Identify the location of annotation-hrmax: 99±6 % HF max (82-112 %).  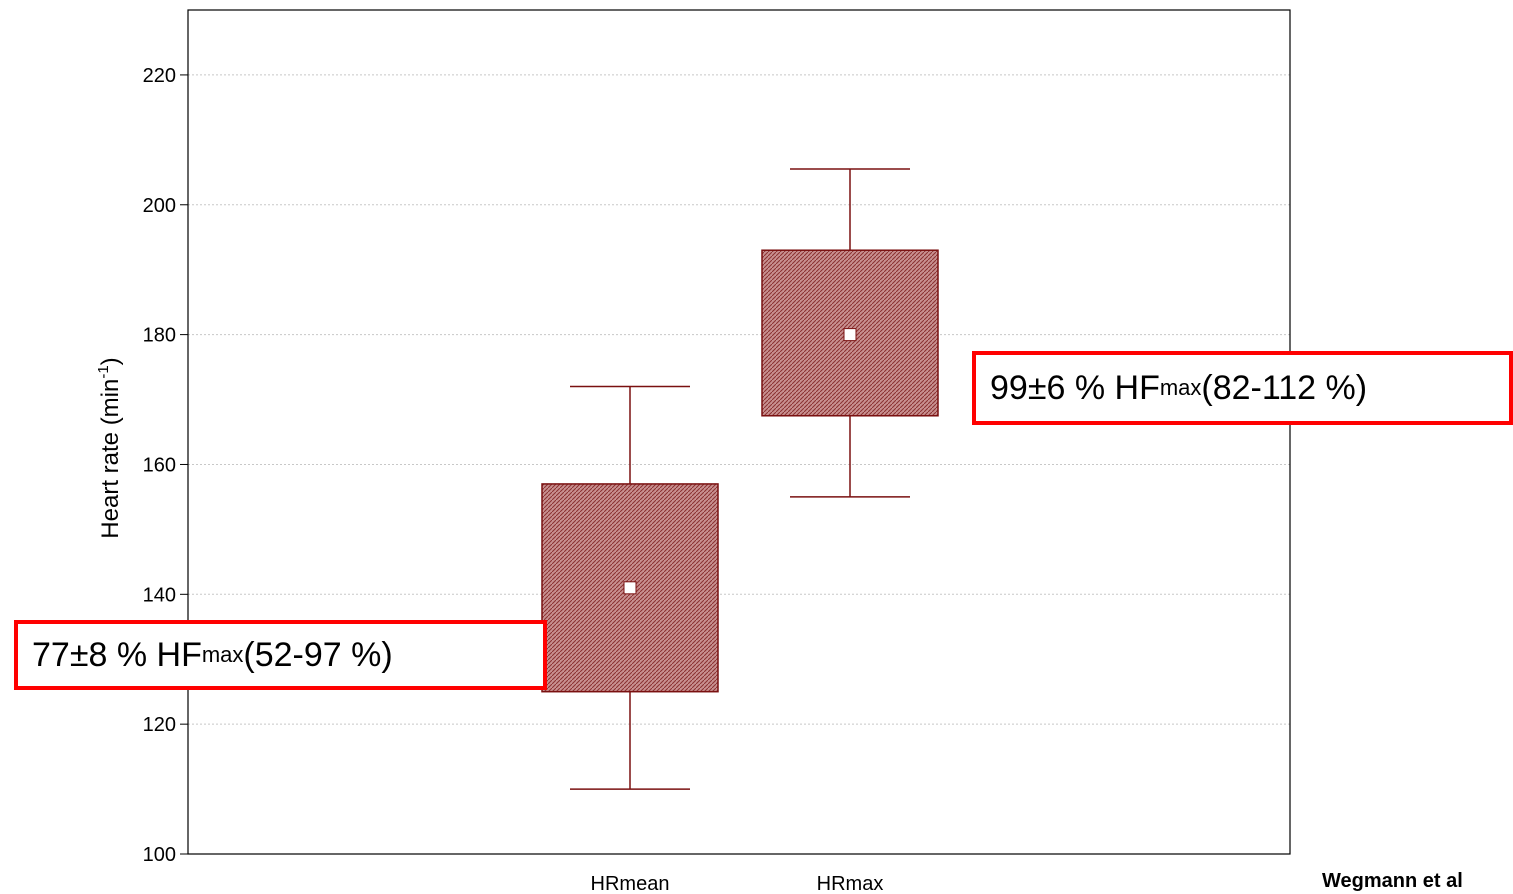
(1242, 388).